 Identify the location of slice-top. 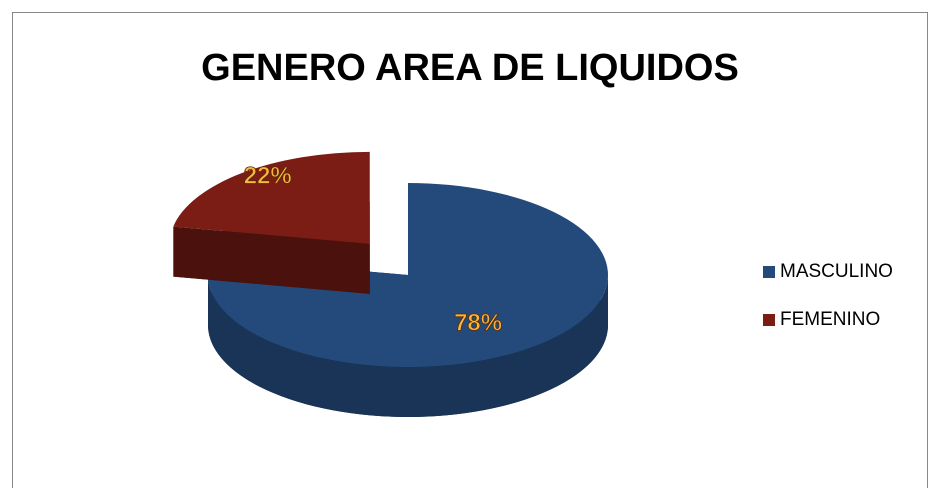
(271, 197).